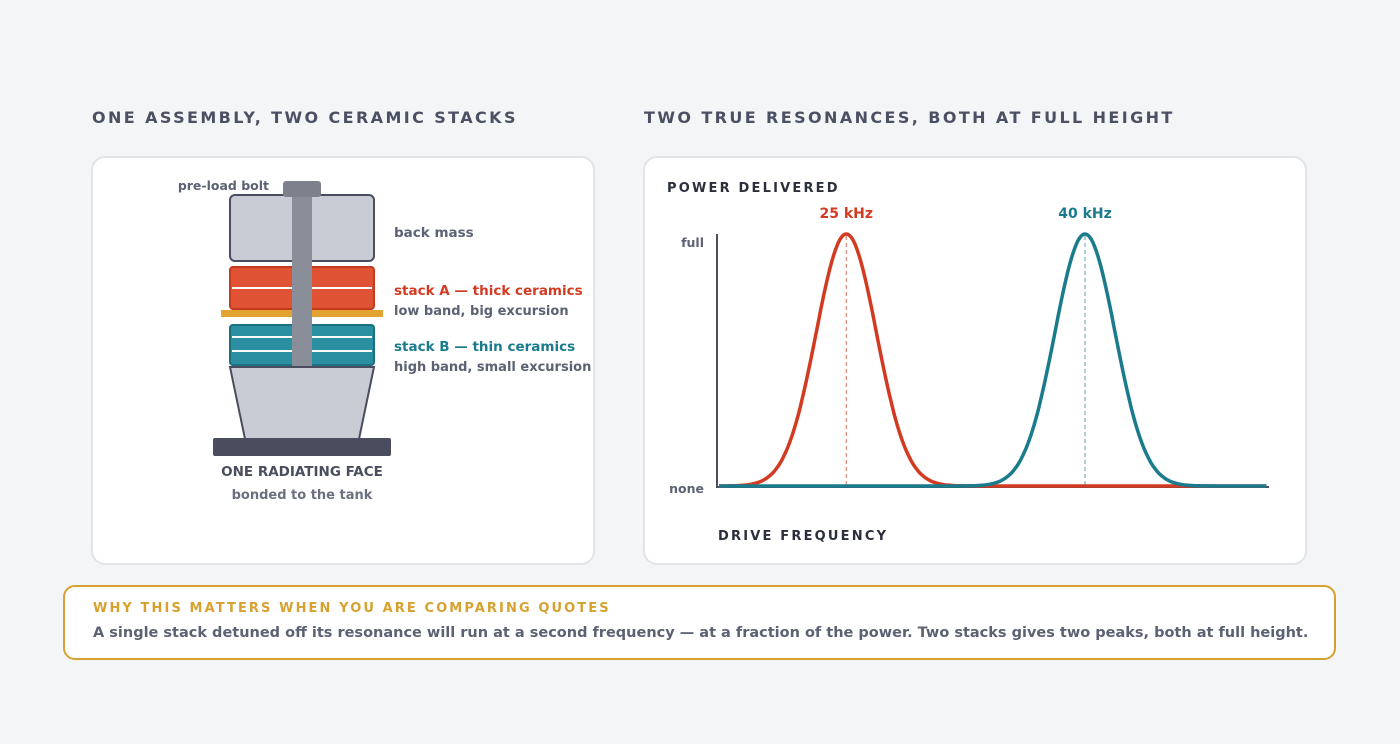  I want to click on assembly-section-title: ONE ASSEMBLY, TWO CERAMIC STACKS, so click(305, 117).